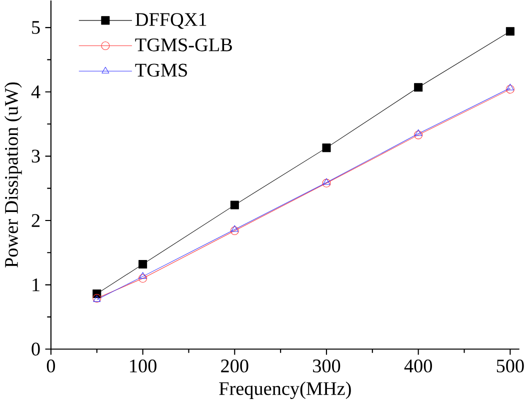 The height and width of the screenshot is (403, 529). What do you see at coordinates (161, 70) in the screenshot?
I see `legend-label: TGMS` at bounding box center [161, 70].